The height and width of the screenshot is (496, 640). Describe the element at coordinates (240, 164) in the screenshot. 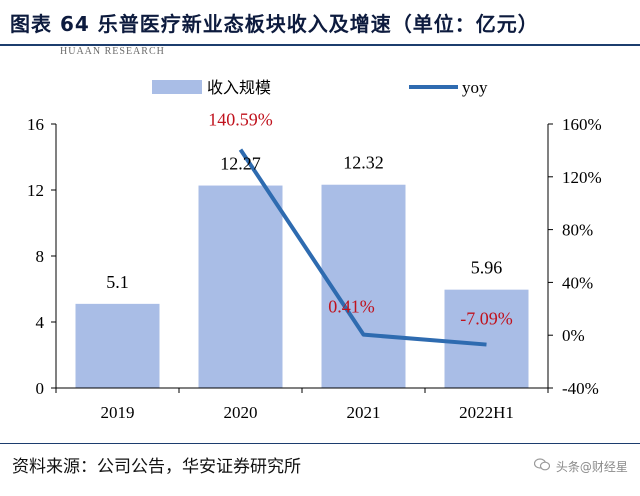

I see `bar-label-2020: 12.27` at that location.